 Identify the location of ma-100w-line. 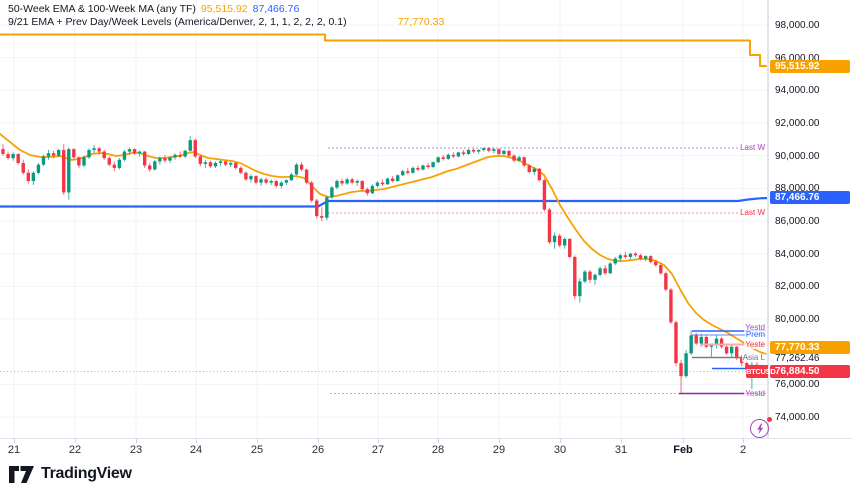
(384, 202).